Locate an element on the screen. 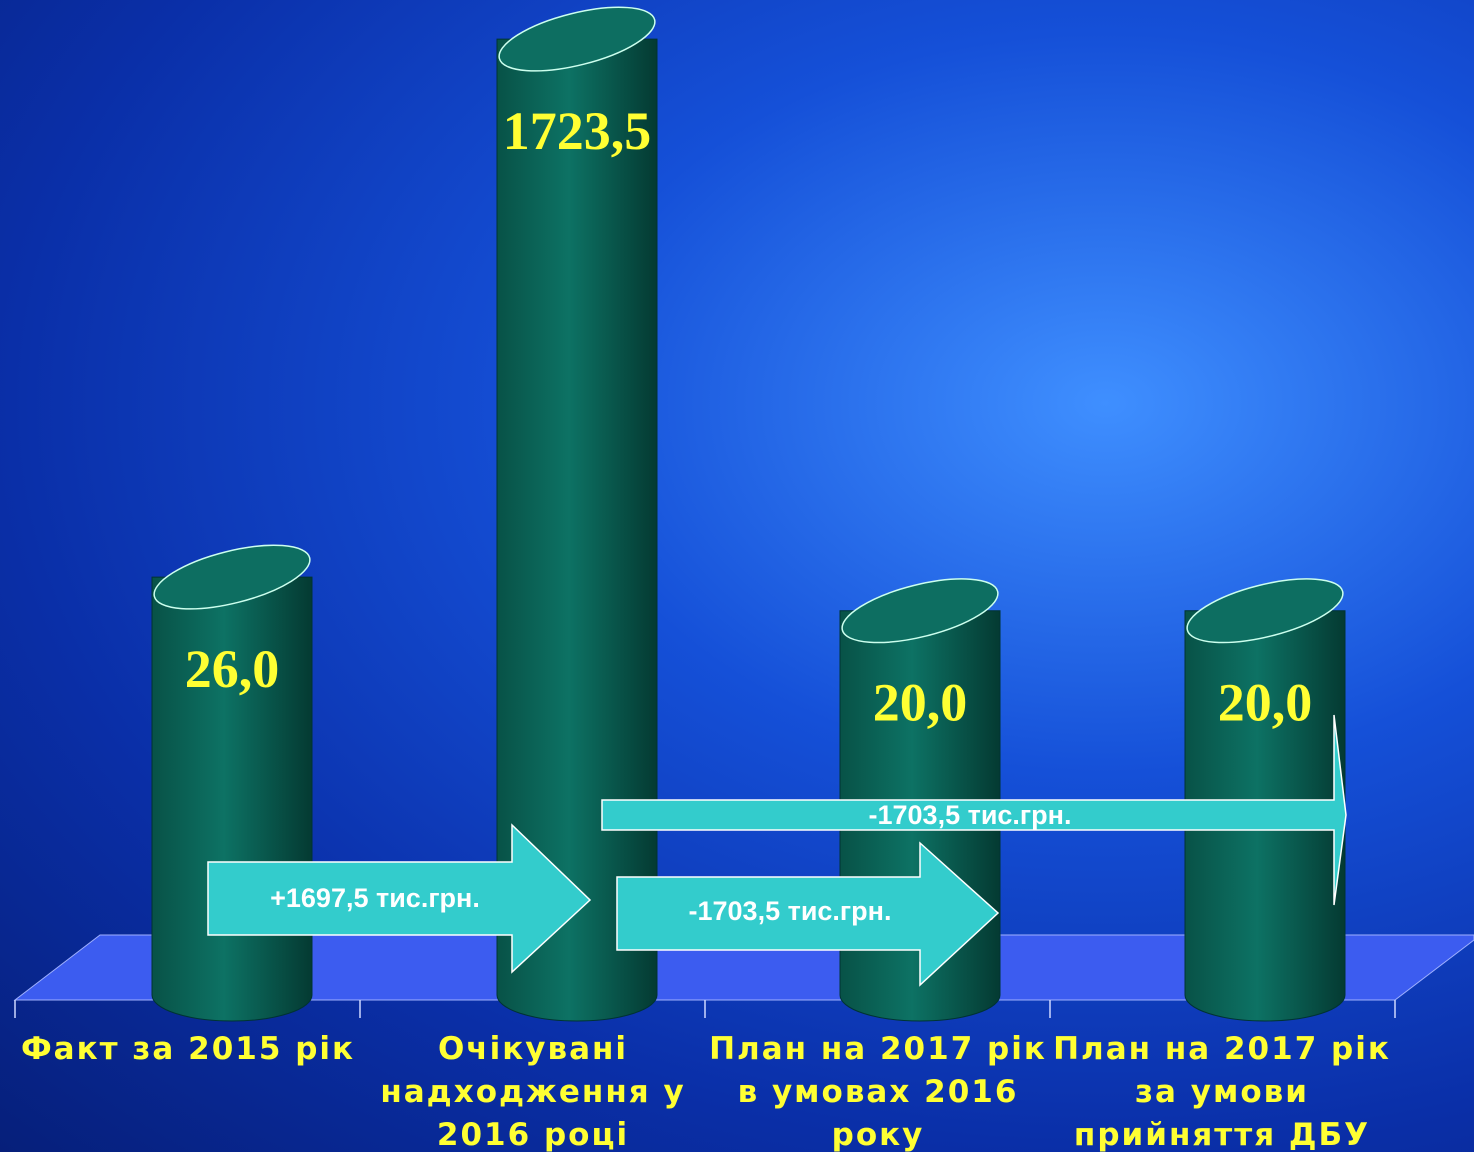 The width and height of the screenshot is (1474, 1157). cylinder: 26,0 is located at coordinates (232, 783).